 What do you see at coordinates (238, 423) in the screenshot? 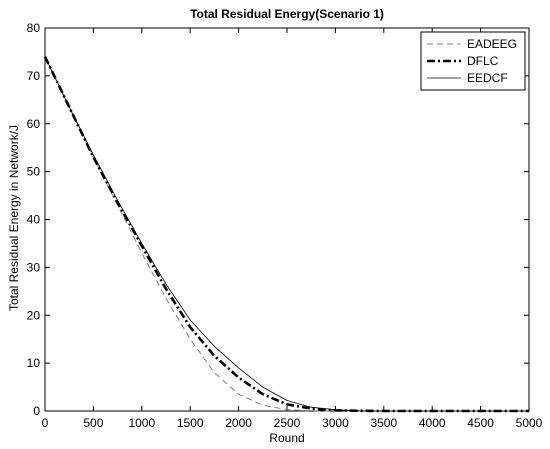
I see `x-tick-label: 2000` at bounding box center [238, 423].